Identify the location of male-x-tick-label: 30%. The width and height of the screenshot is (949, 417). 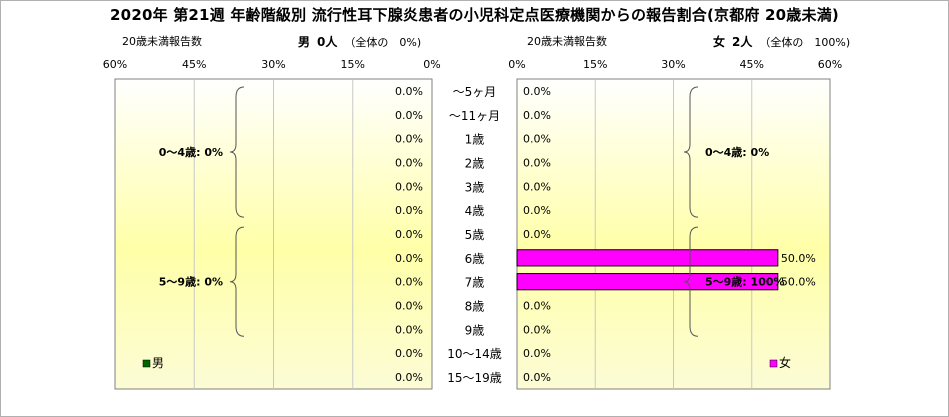
(273, 64).